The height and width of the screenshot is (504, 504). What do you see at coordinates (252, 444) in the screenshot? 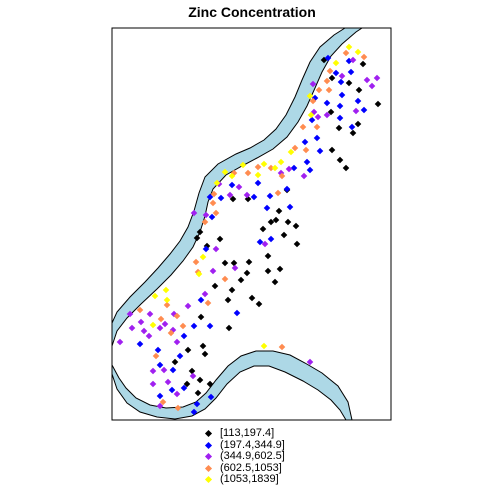
I see `legend-label: (197.4,344.9]` at bounding box center [252, 444].